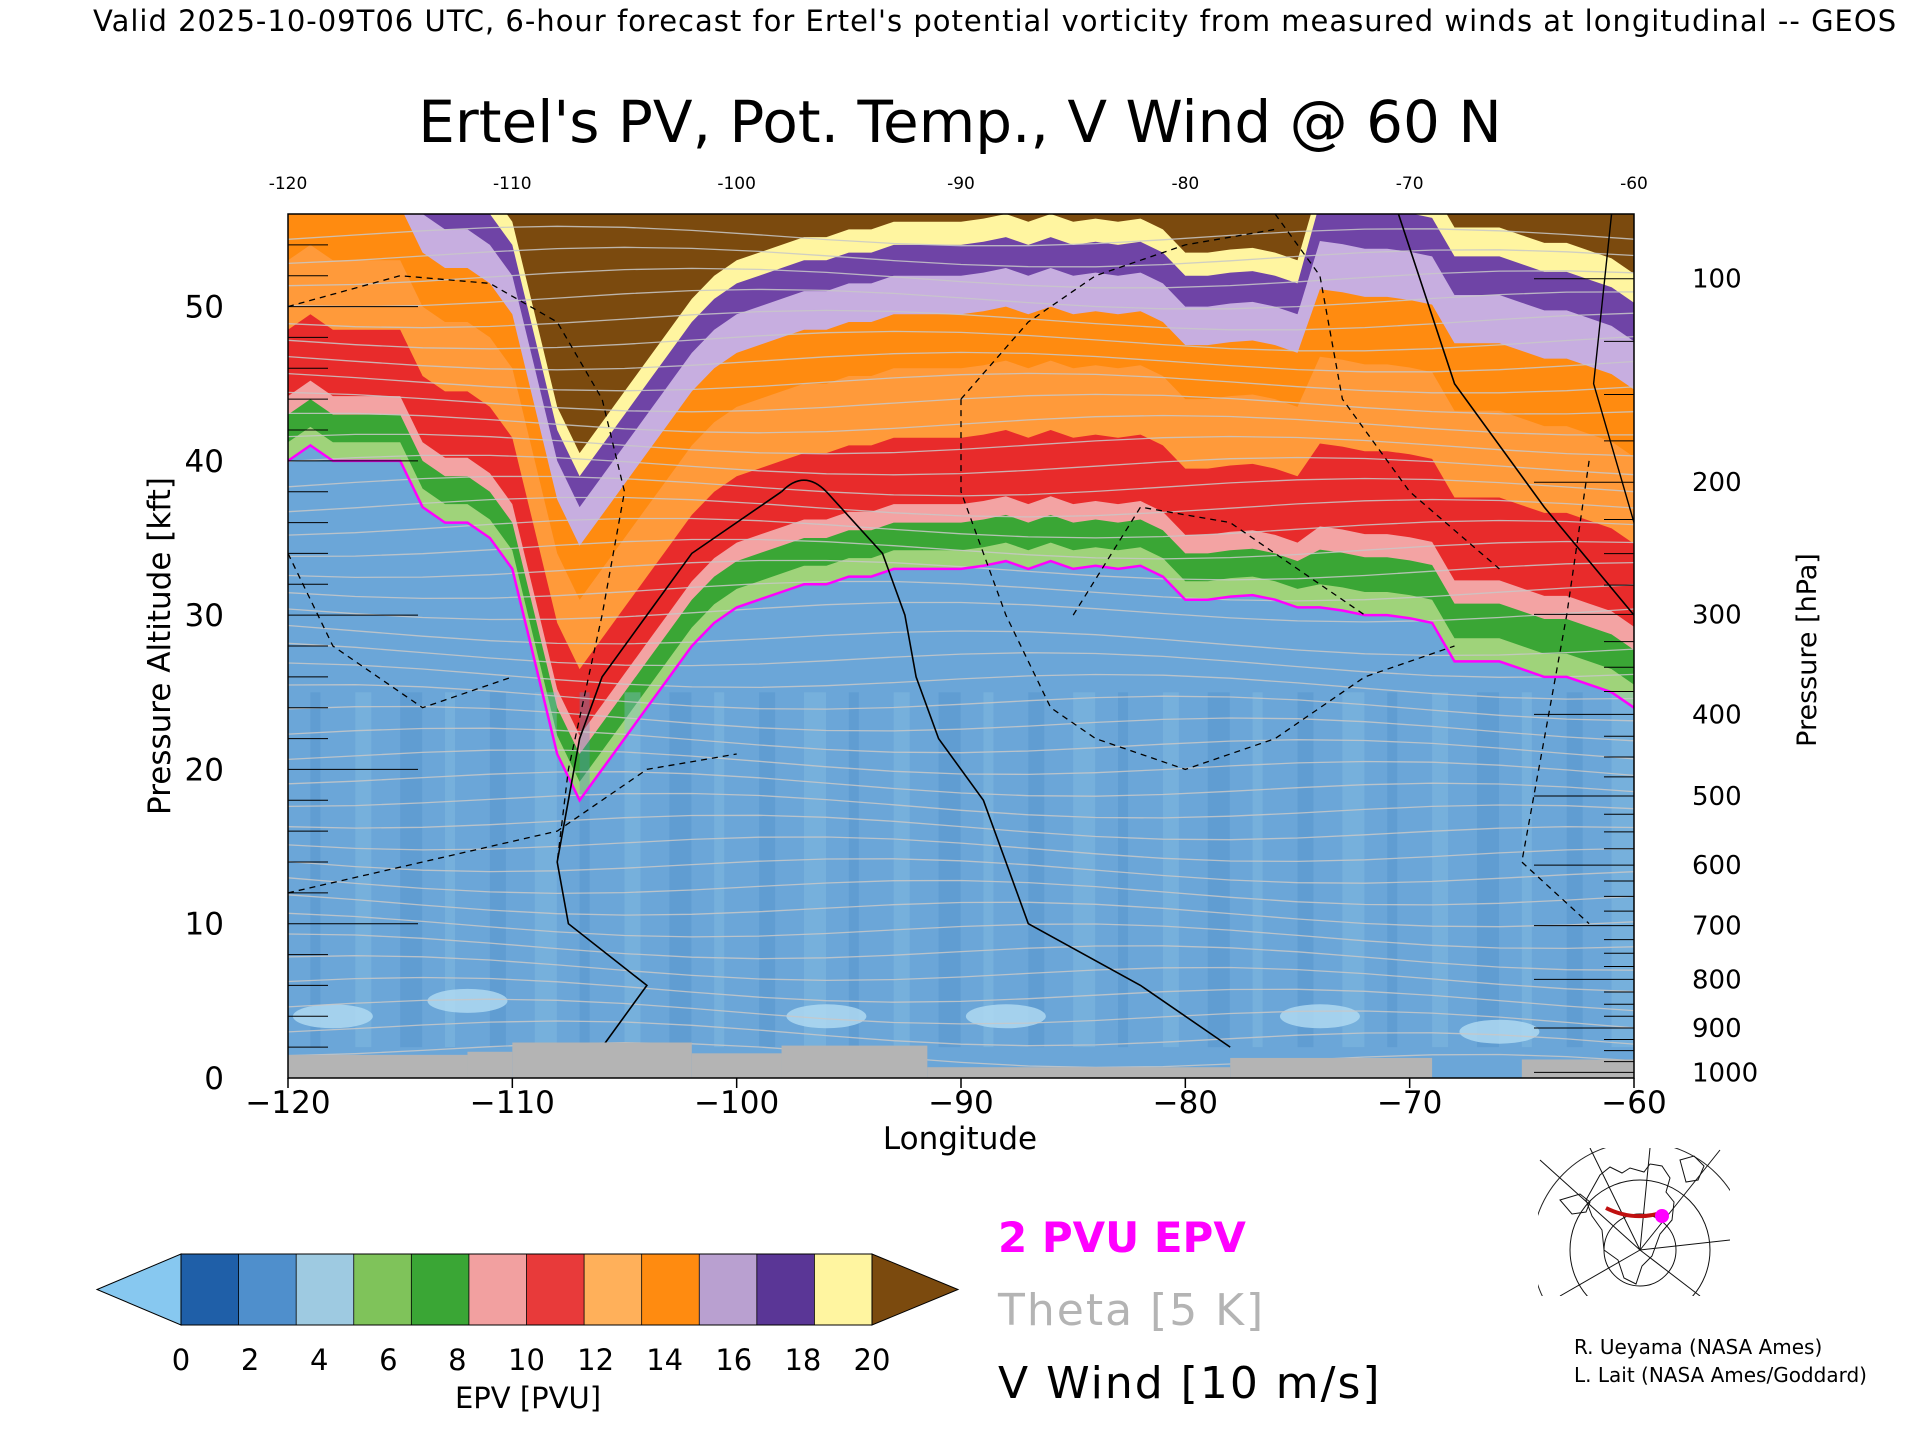 This screenshot has height=1440, width=1920. What do you see at coordinates (595, 1360) in the screenshot?
I see `colorbar-tick-label: 12` at bounding box center [595, 1360].